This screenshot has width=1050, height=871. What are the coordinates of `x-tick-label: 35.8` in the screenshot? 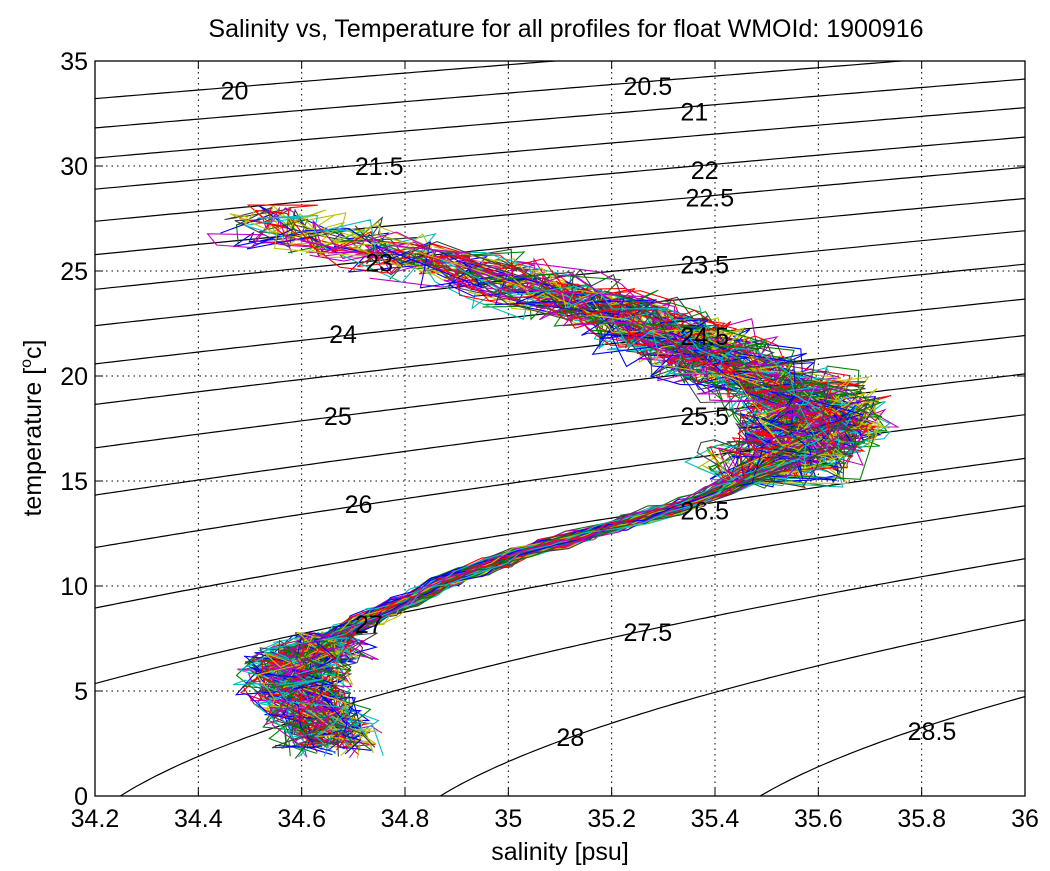 It's located at (921, 819).